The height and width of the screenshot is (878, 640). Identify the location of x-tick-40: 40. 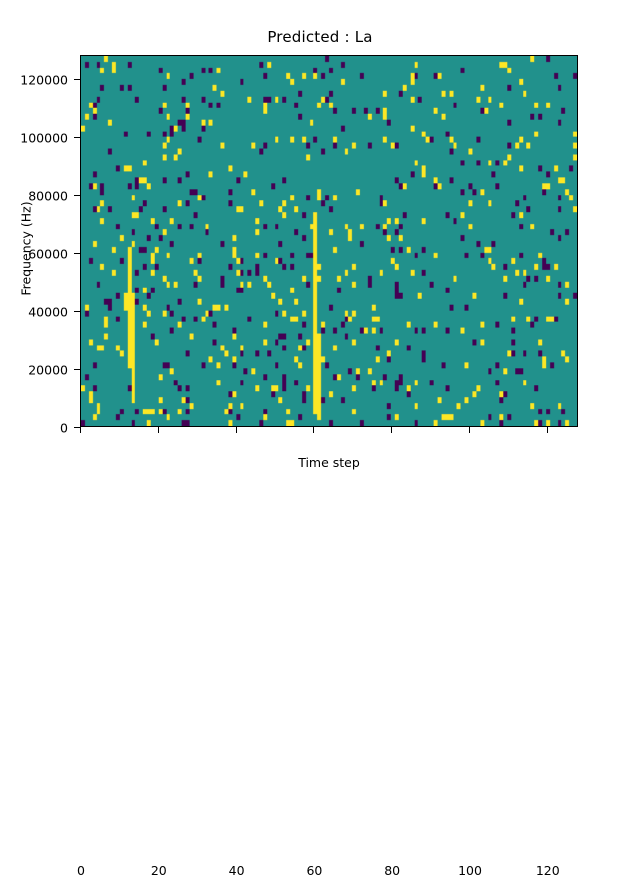
(237, 652).